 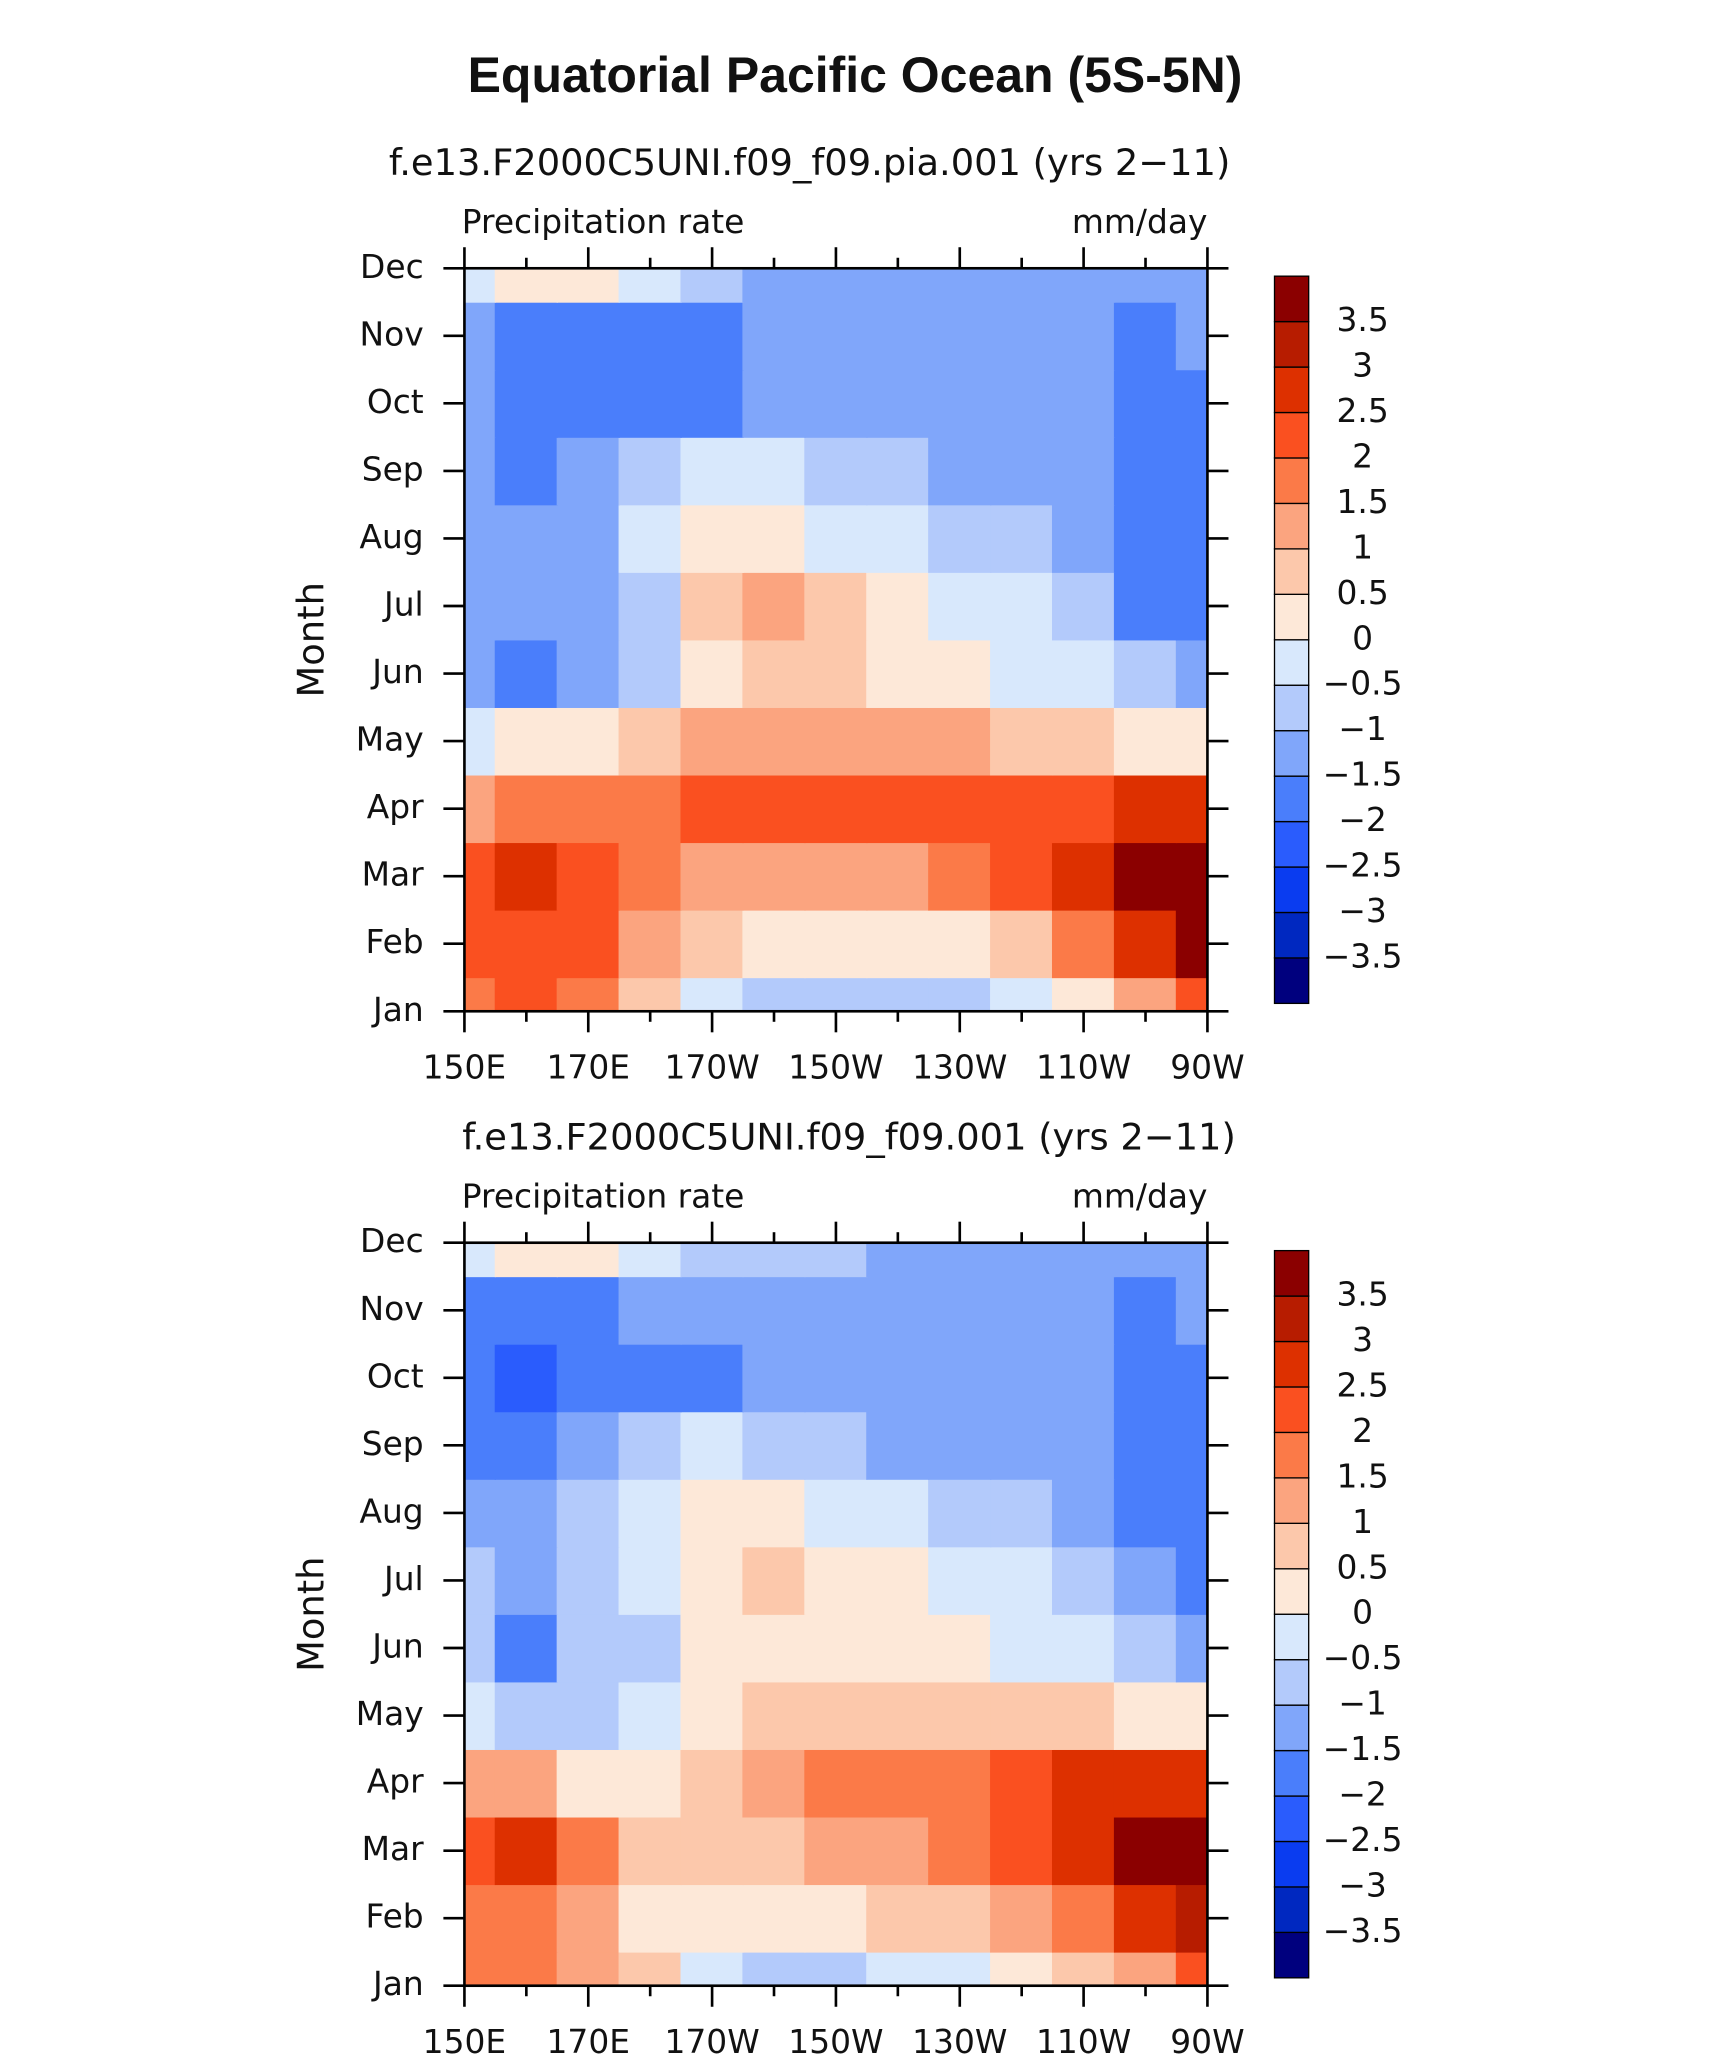 I want to click on left-label: Precipitation rate, so click(x=603, y=1196).